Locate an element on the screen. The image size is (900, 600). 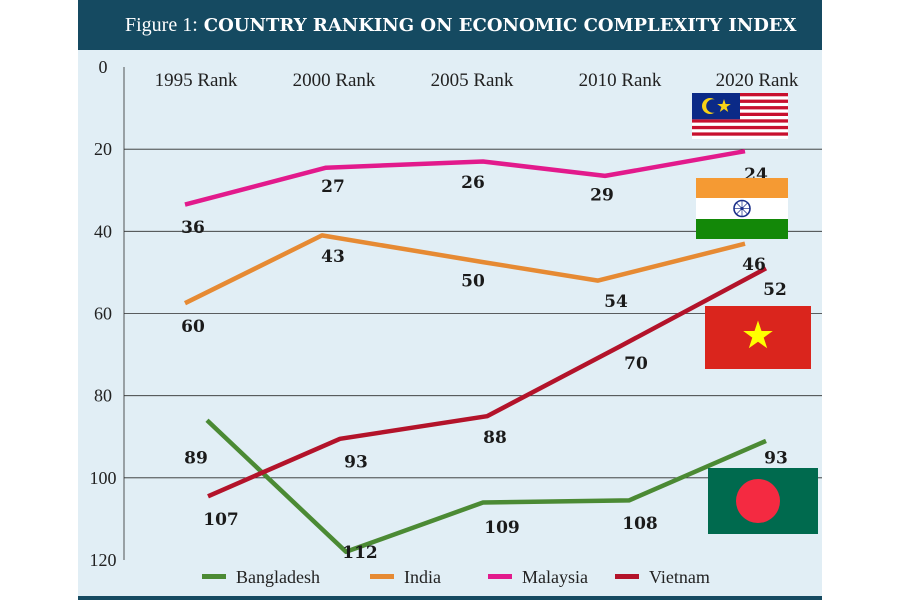
data-label-vietnam: 70 is located at coordinates (636, 364).